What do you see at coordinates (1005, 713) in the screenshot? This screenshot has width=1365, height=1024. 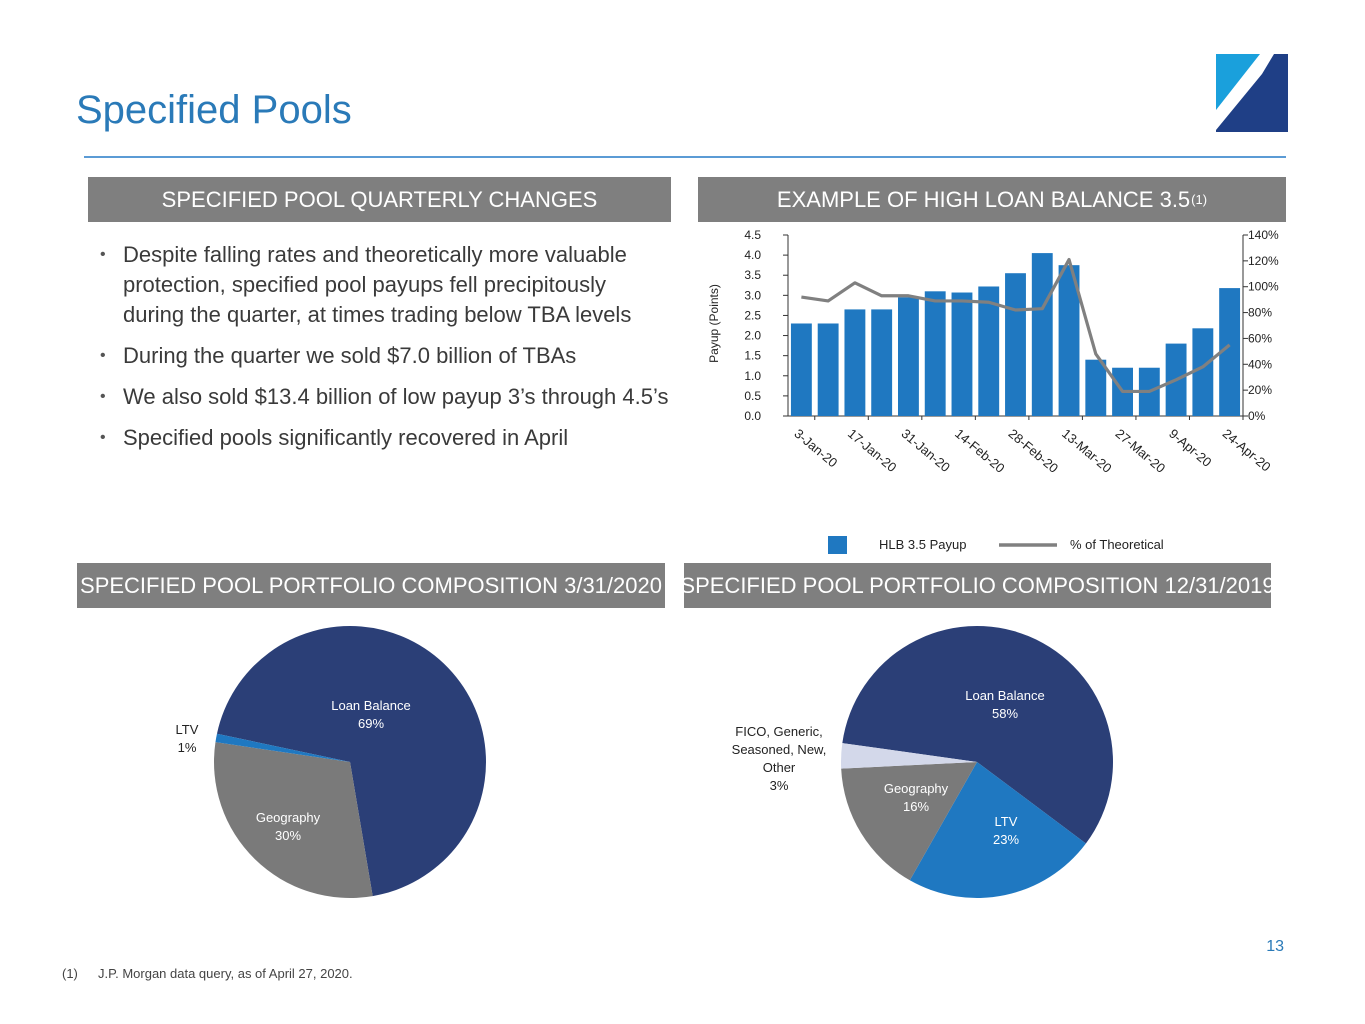 I see `pie-label: 58%` at bounding box center [1005, 713].